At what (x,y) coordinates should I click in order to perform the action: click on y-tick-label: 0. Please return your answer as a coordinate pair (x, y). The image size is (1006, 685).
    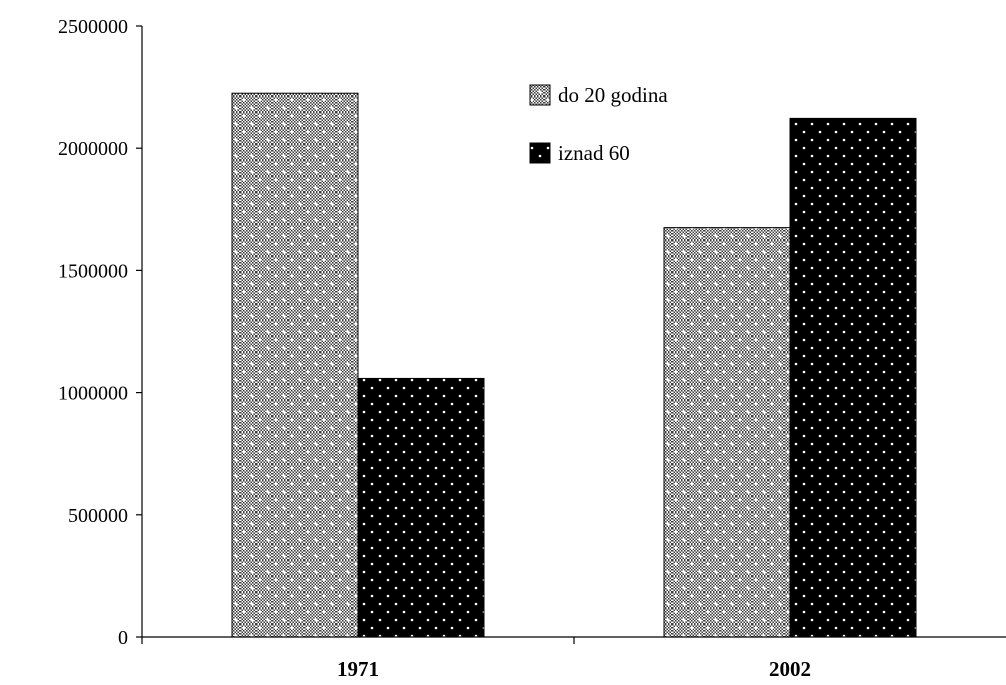
    Looking at the image, I should click on (123, 638).